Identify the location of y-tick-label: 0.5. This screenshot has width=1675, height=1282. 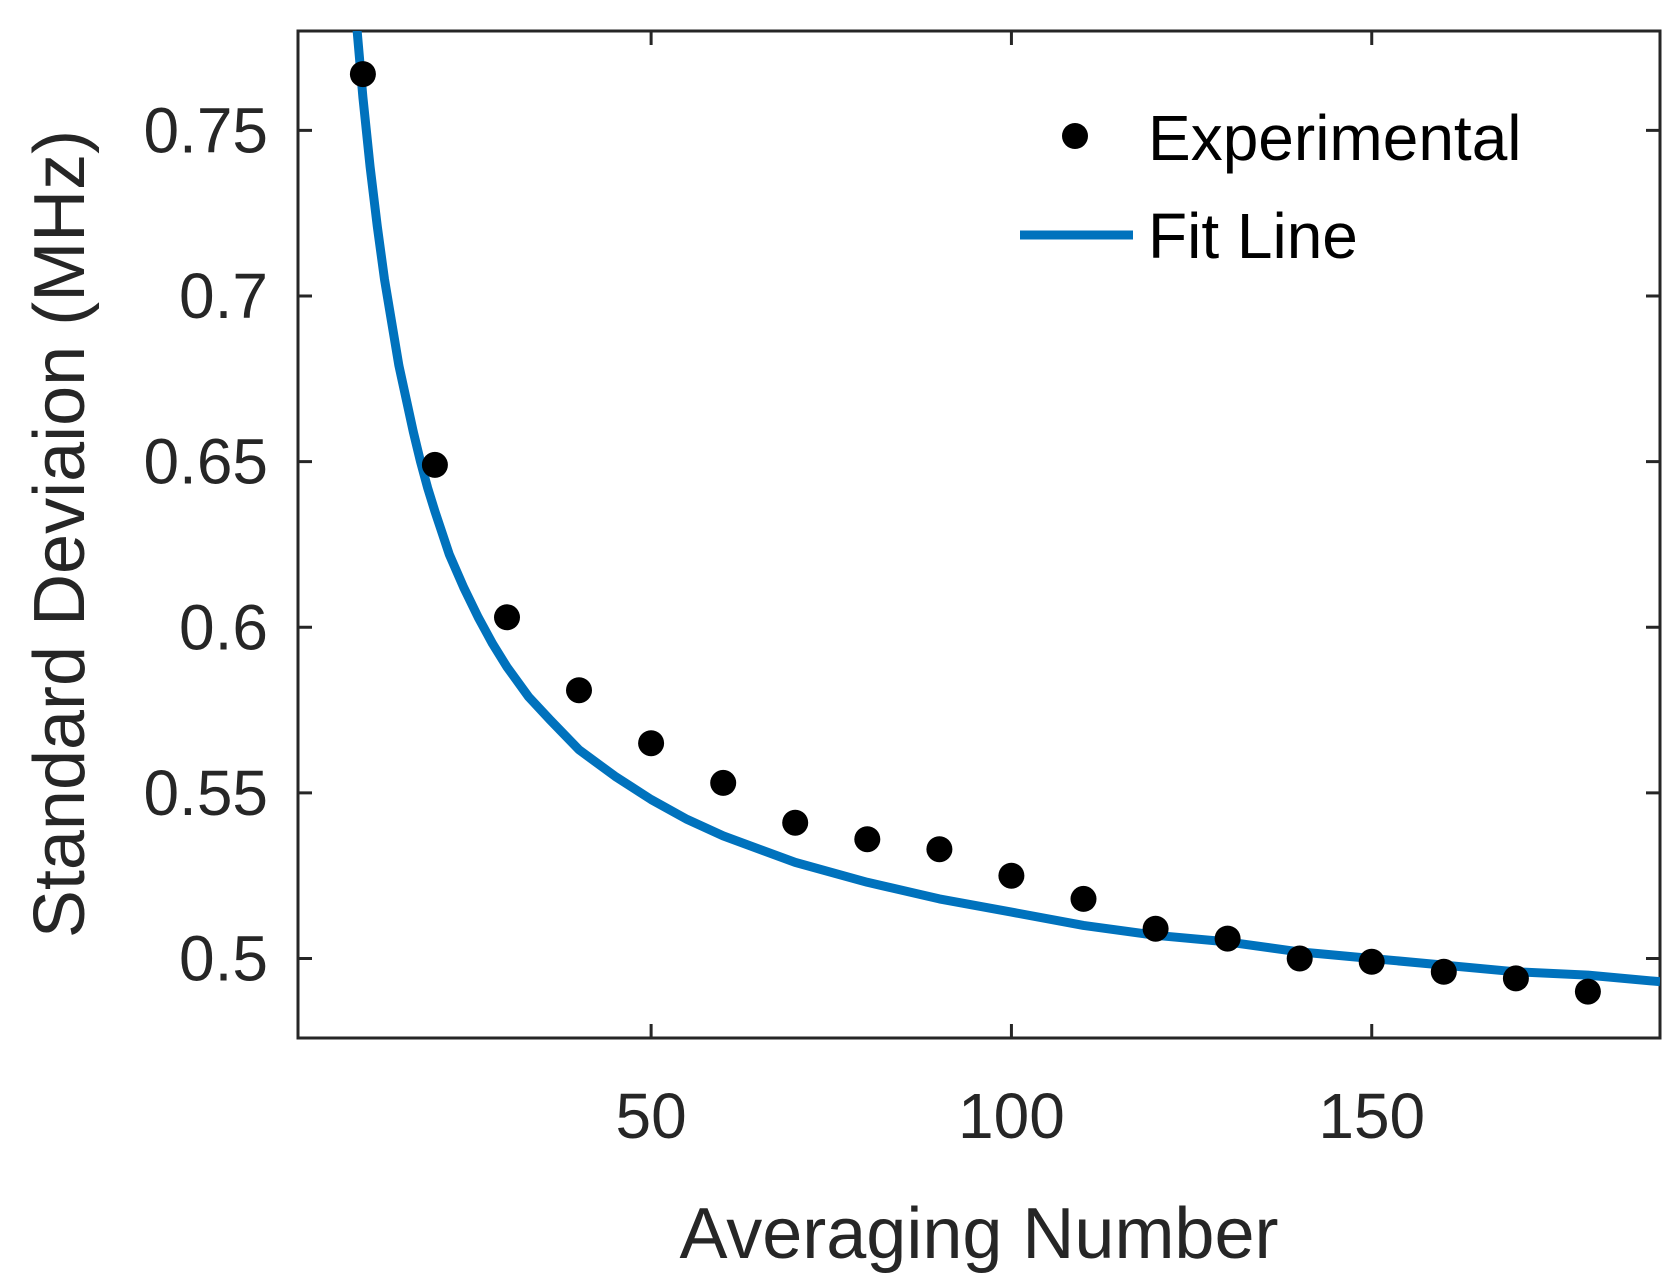
(223, 959).